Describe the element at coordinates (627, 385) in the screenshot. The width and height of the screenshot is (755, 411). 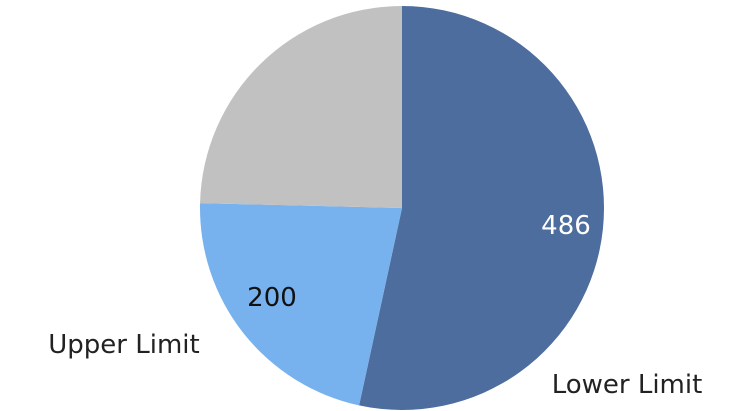
I see `category-label-lower-limit: Lower Limit` at that location.